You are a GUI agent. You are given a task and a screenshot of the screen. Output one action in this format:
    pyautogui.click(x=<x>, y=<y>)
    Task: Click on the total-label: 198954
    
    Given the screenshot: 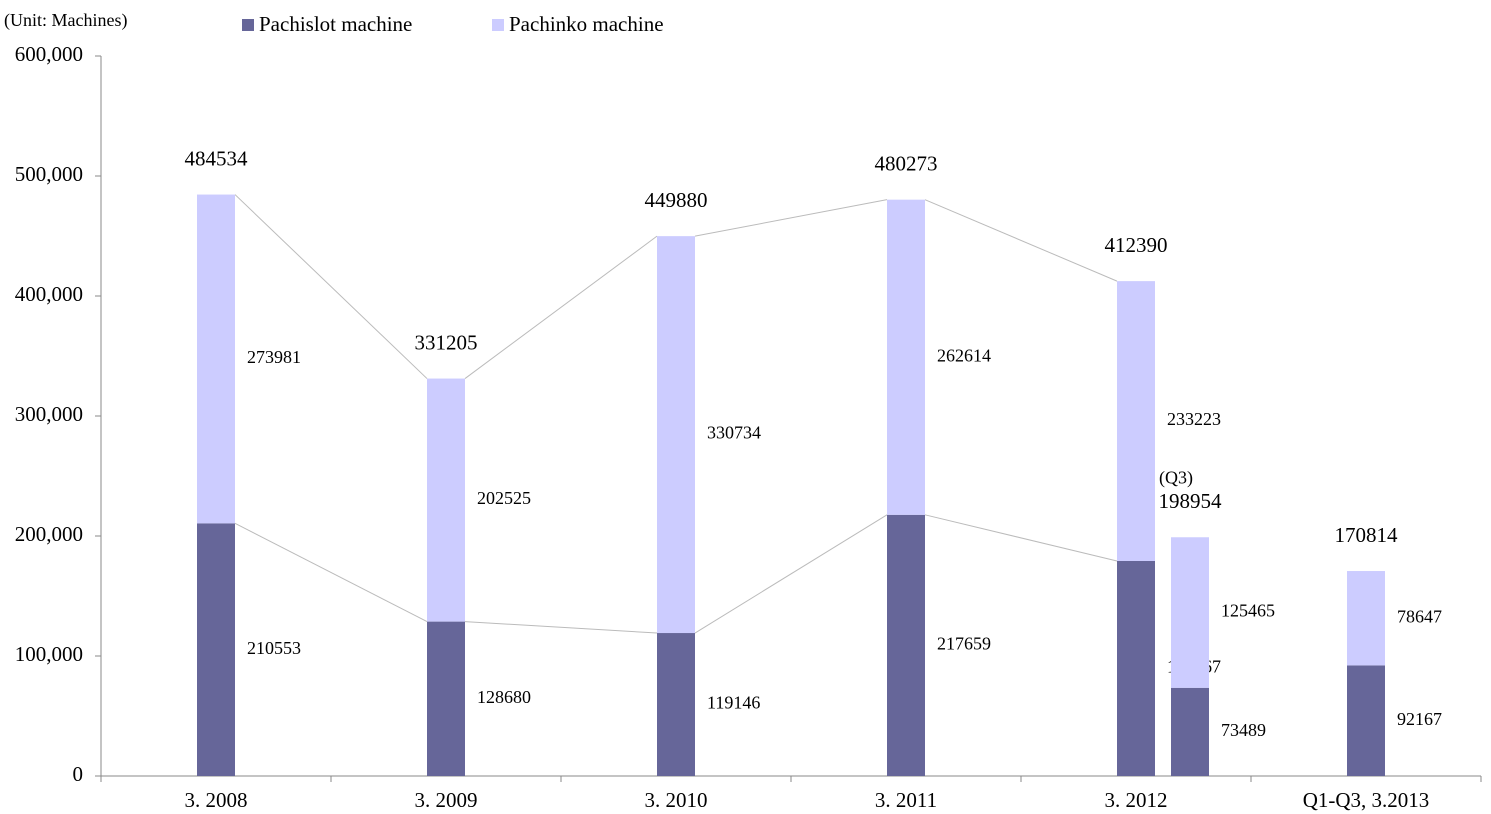 What is the action you would take?
    pyautogui.click(x=1191, y=501)
    